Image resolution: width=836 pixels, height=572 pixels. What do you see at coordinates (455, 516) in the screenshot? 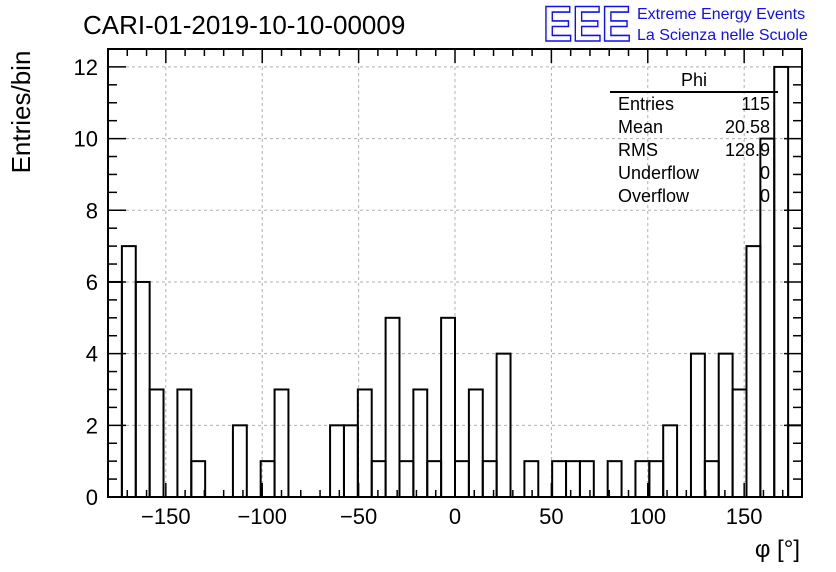
I see `x-tick-label: 0` at bounding box center [455, 516].